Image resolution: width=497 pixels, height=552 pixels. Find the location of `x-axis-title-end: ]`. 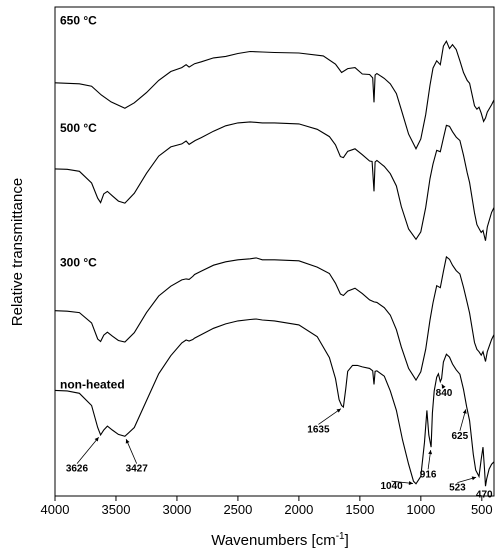

x-axis-title-end: ] is located at coordinates (347, 540).